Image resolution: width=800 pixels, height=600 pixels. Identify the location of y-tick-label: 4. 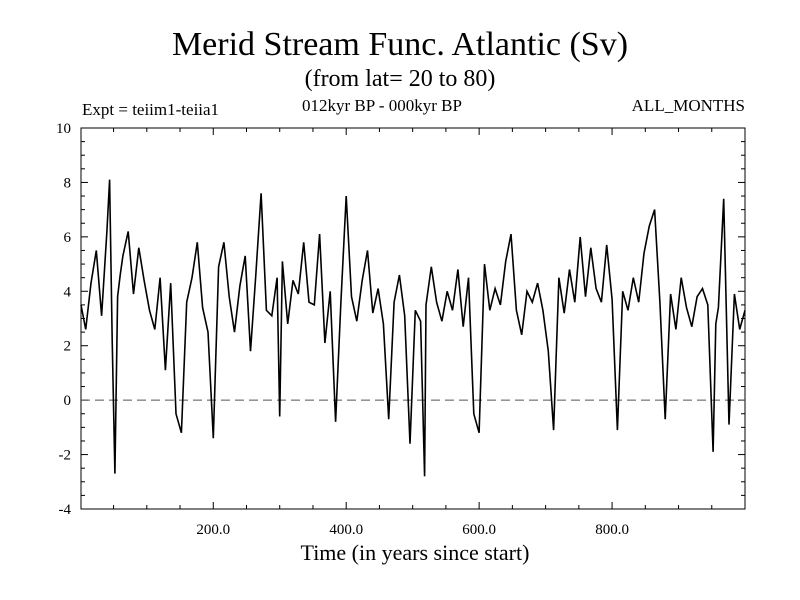
(68, 292).